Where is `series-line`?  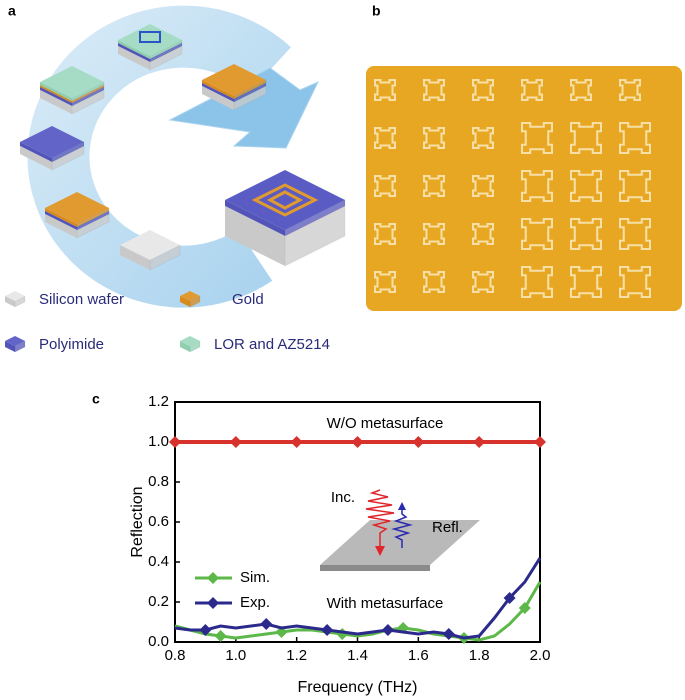
series-line is located at coordinates (358, 598).